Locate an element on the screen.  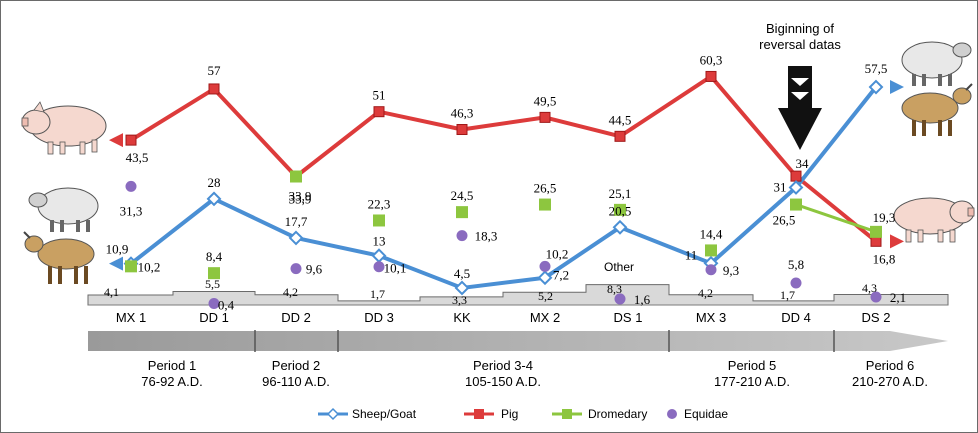
equidae-value-label: 10,2 is located at coordinates (557, 253).